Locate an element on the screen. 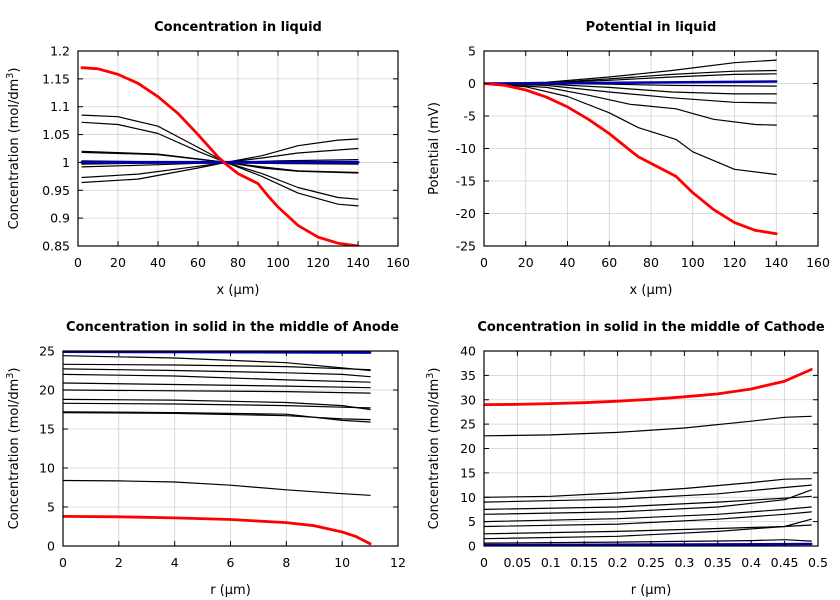 The height and width of the screenshot is (600, 840). x-tick-label: 0.5 is located at coordinates (818, 562).